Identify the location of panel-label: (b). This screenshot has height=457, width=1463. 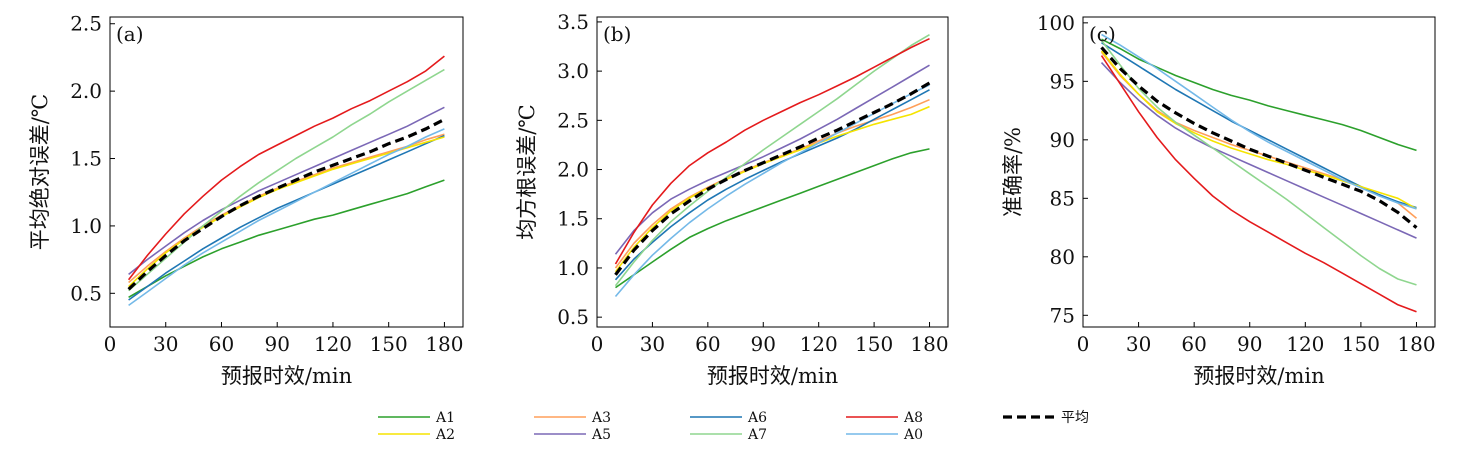
(617, 34).